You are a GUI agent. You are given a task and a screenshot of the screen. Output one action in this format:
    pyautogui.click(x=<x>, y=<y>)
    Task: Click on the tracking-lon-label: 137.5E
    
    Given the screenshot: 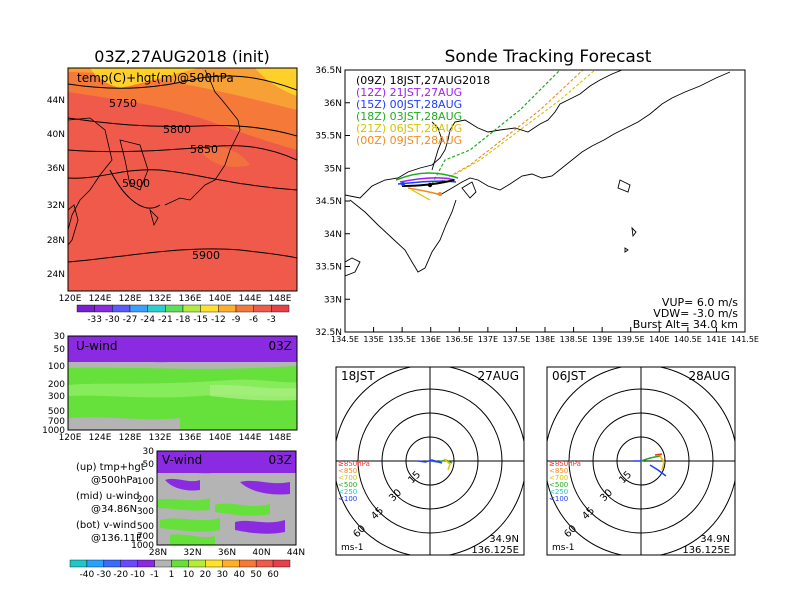 What is the action you would take?
    pyautogui.click(x=516, y=339)
    